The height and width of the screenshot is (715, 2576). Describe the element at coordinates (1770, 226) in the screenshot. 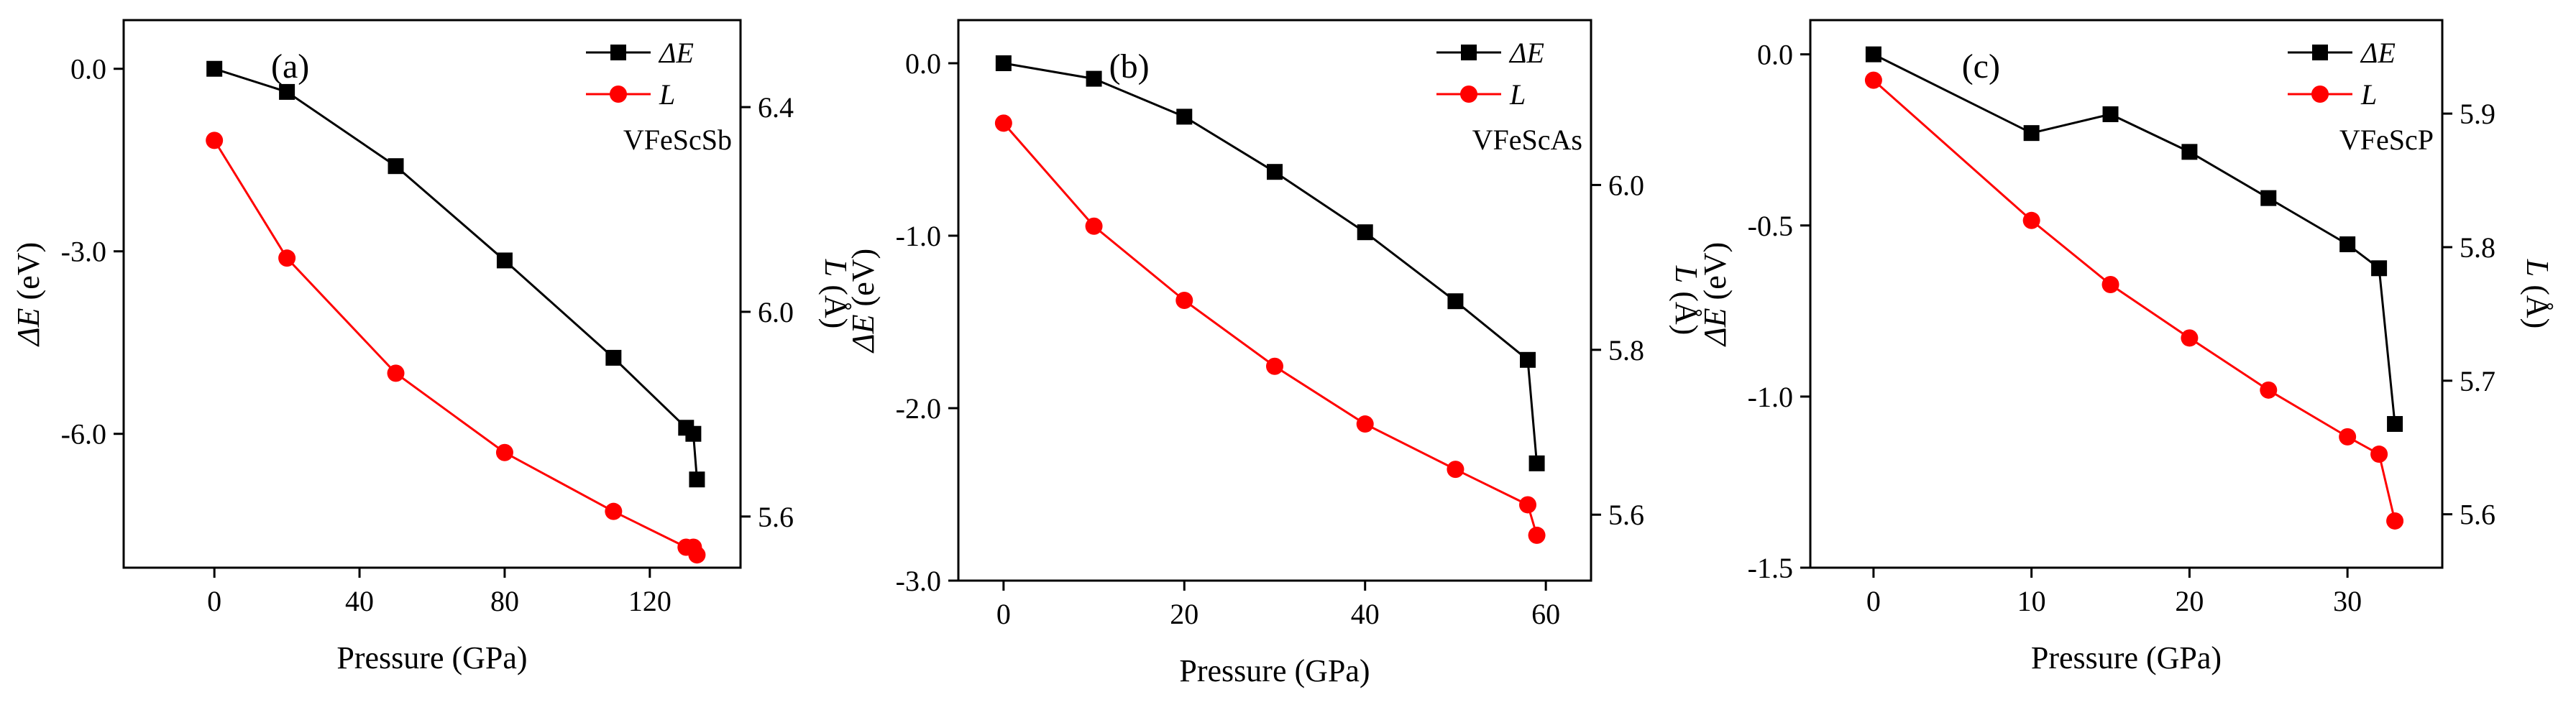

I see `y-left-tick-label: -0.5` at that location.